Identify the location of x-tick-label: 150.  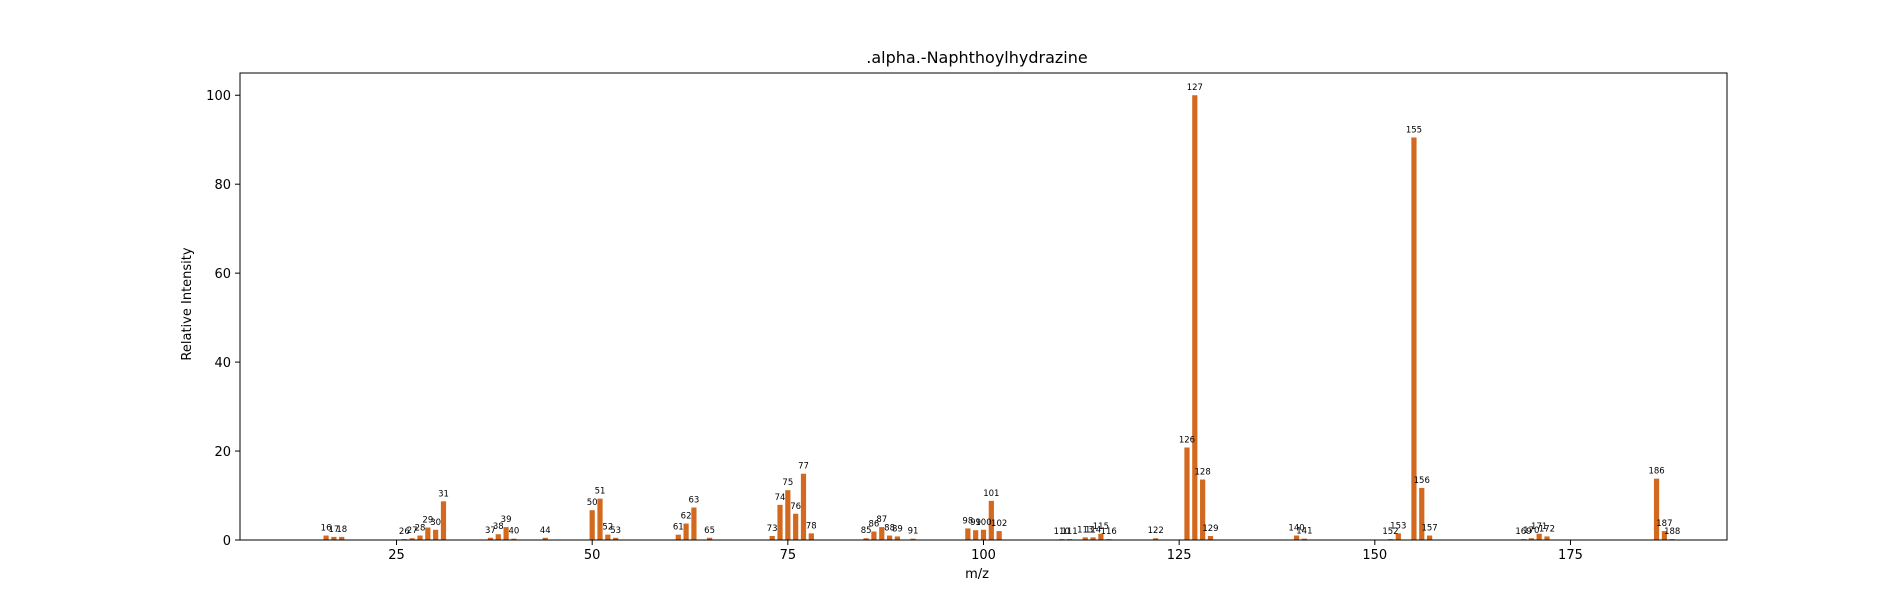
(1374, 555).